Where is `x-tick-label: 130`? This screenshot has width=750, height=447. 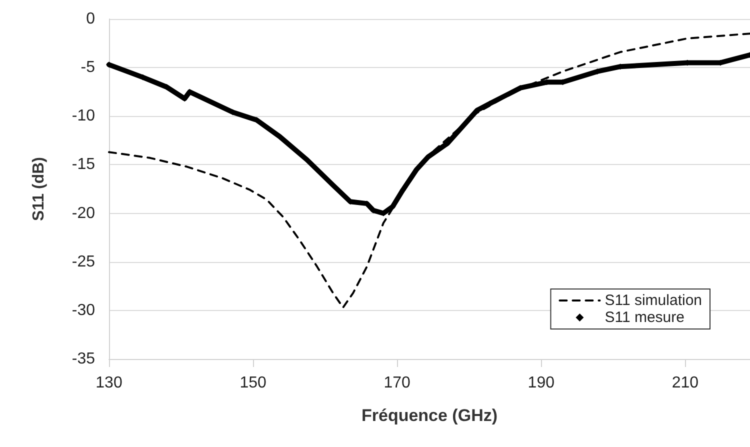
x-tick-label: 130 is located at coordinates (109, 383).